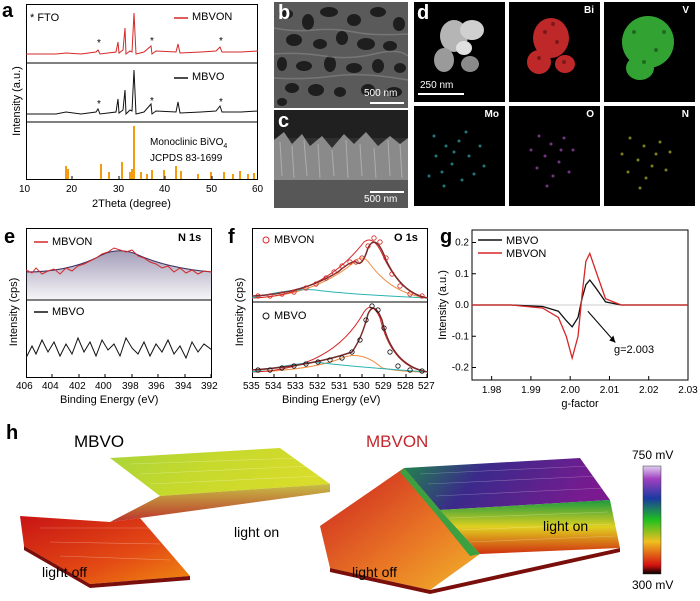 Image resolution: width=700 pixels, height=601 pixels. Describe the element at coordinates (470, 526) in the screenshot. I see `mbvon-surface` at that location.